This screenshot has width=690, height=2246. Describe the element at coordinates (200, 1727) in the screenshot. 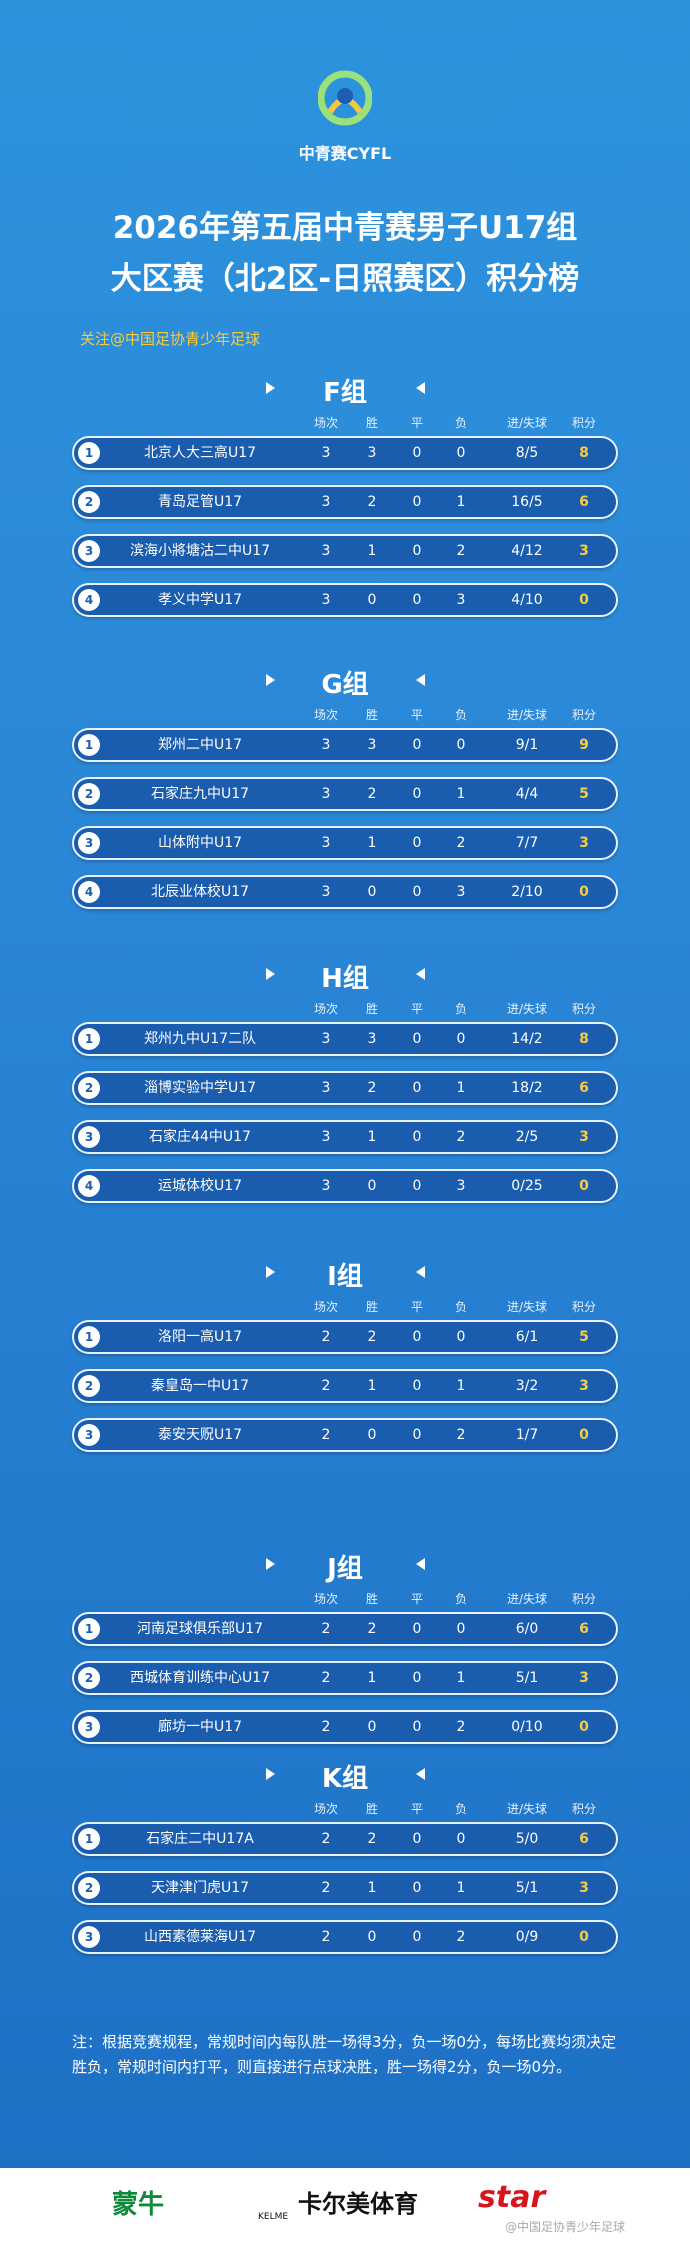

I see `team-name: 廊坊一中U17` at that location.